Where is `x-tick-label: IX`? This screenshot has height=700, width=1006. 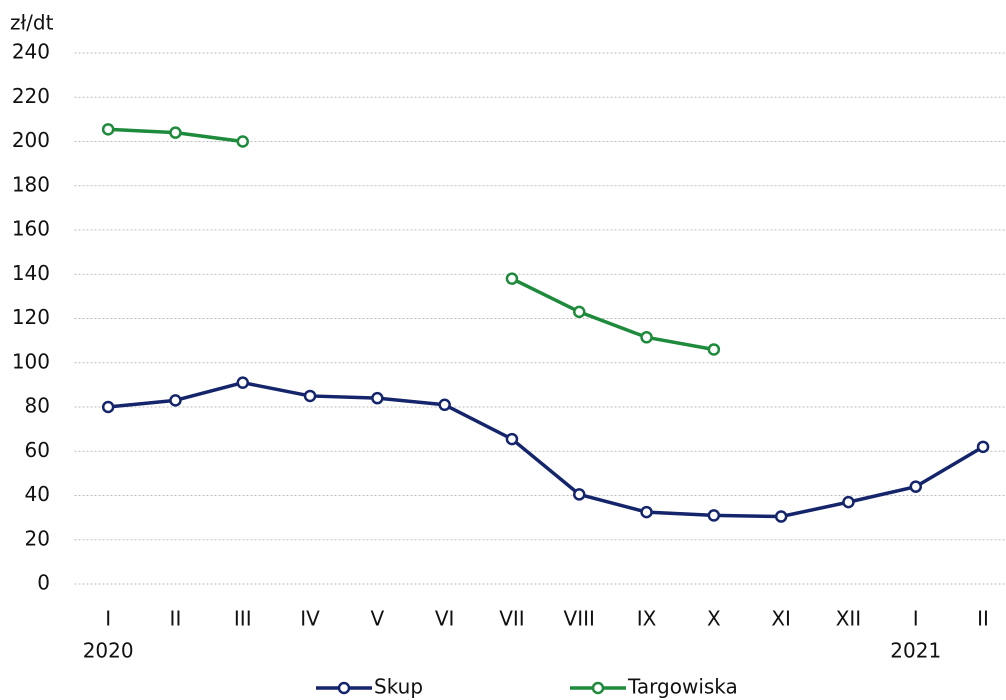
x-tick-label: IX is located at coordinates (647, 619).